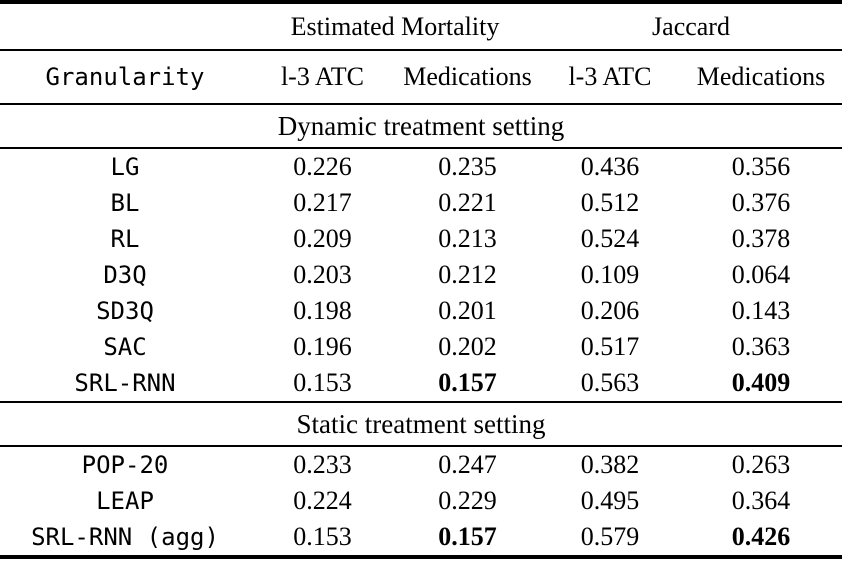 This screenshot has width=842, height=561. What do you see at coordinates (610, 202) in the screenshot?
I see `cell-value: 0.512` at bounding box center [610, 202].